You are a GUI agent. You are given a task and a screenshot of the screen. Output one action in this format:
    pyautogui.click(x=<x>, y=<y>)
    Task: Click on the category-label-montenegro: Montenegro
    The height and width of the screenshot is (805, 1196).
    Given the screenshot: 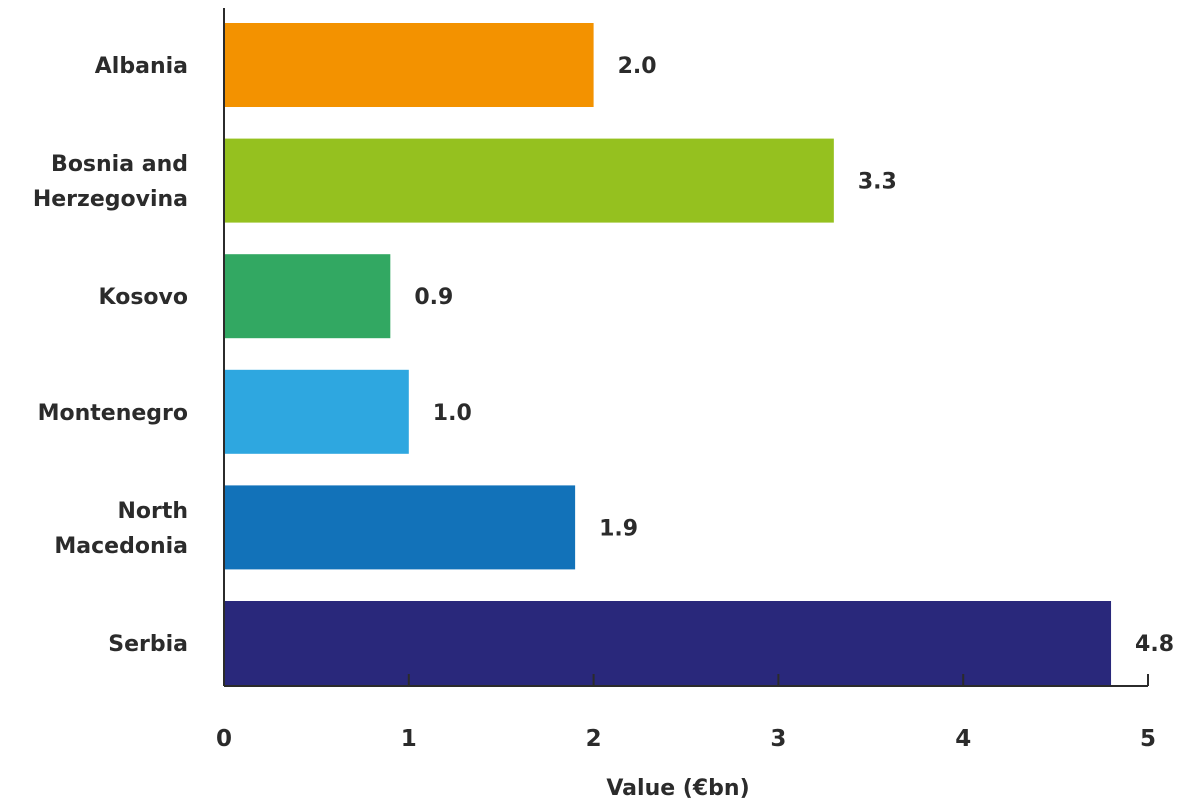 What is the action you would take?
    pyautogui.click(x=113, y=413)
    